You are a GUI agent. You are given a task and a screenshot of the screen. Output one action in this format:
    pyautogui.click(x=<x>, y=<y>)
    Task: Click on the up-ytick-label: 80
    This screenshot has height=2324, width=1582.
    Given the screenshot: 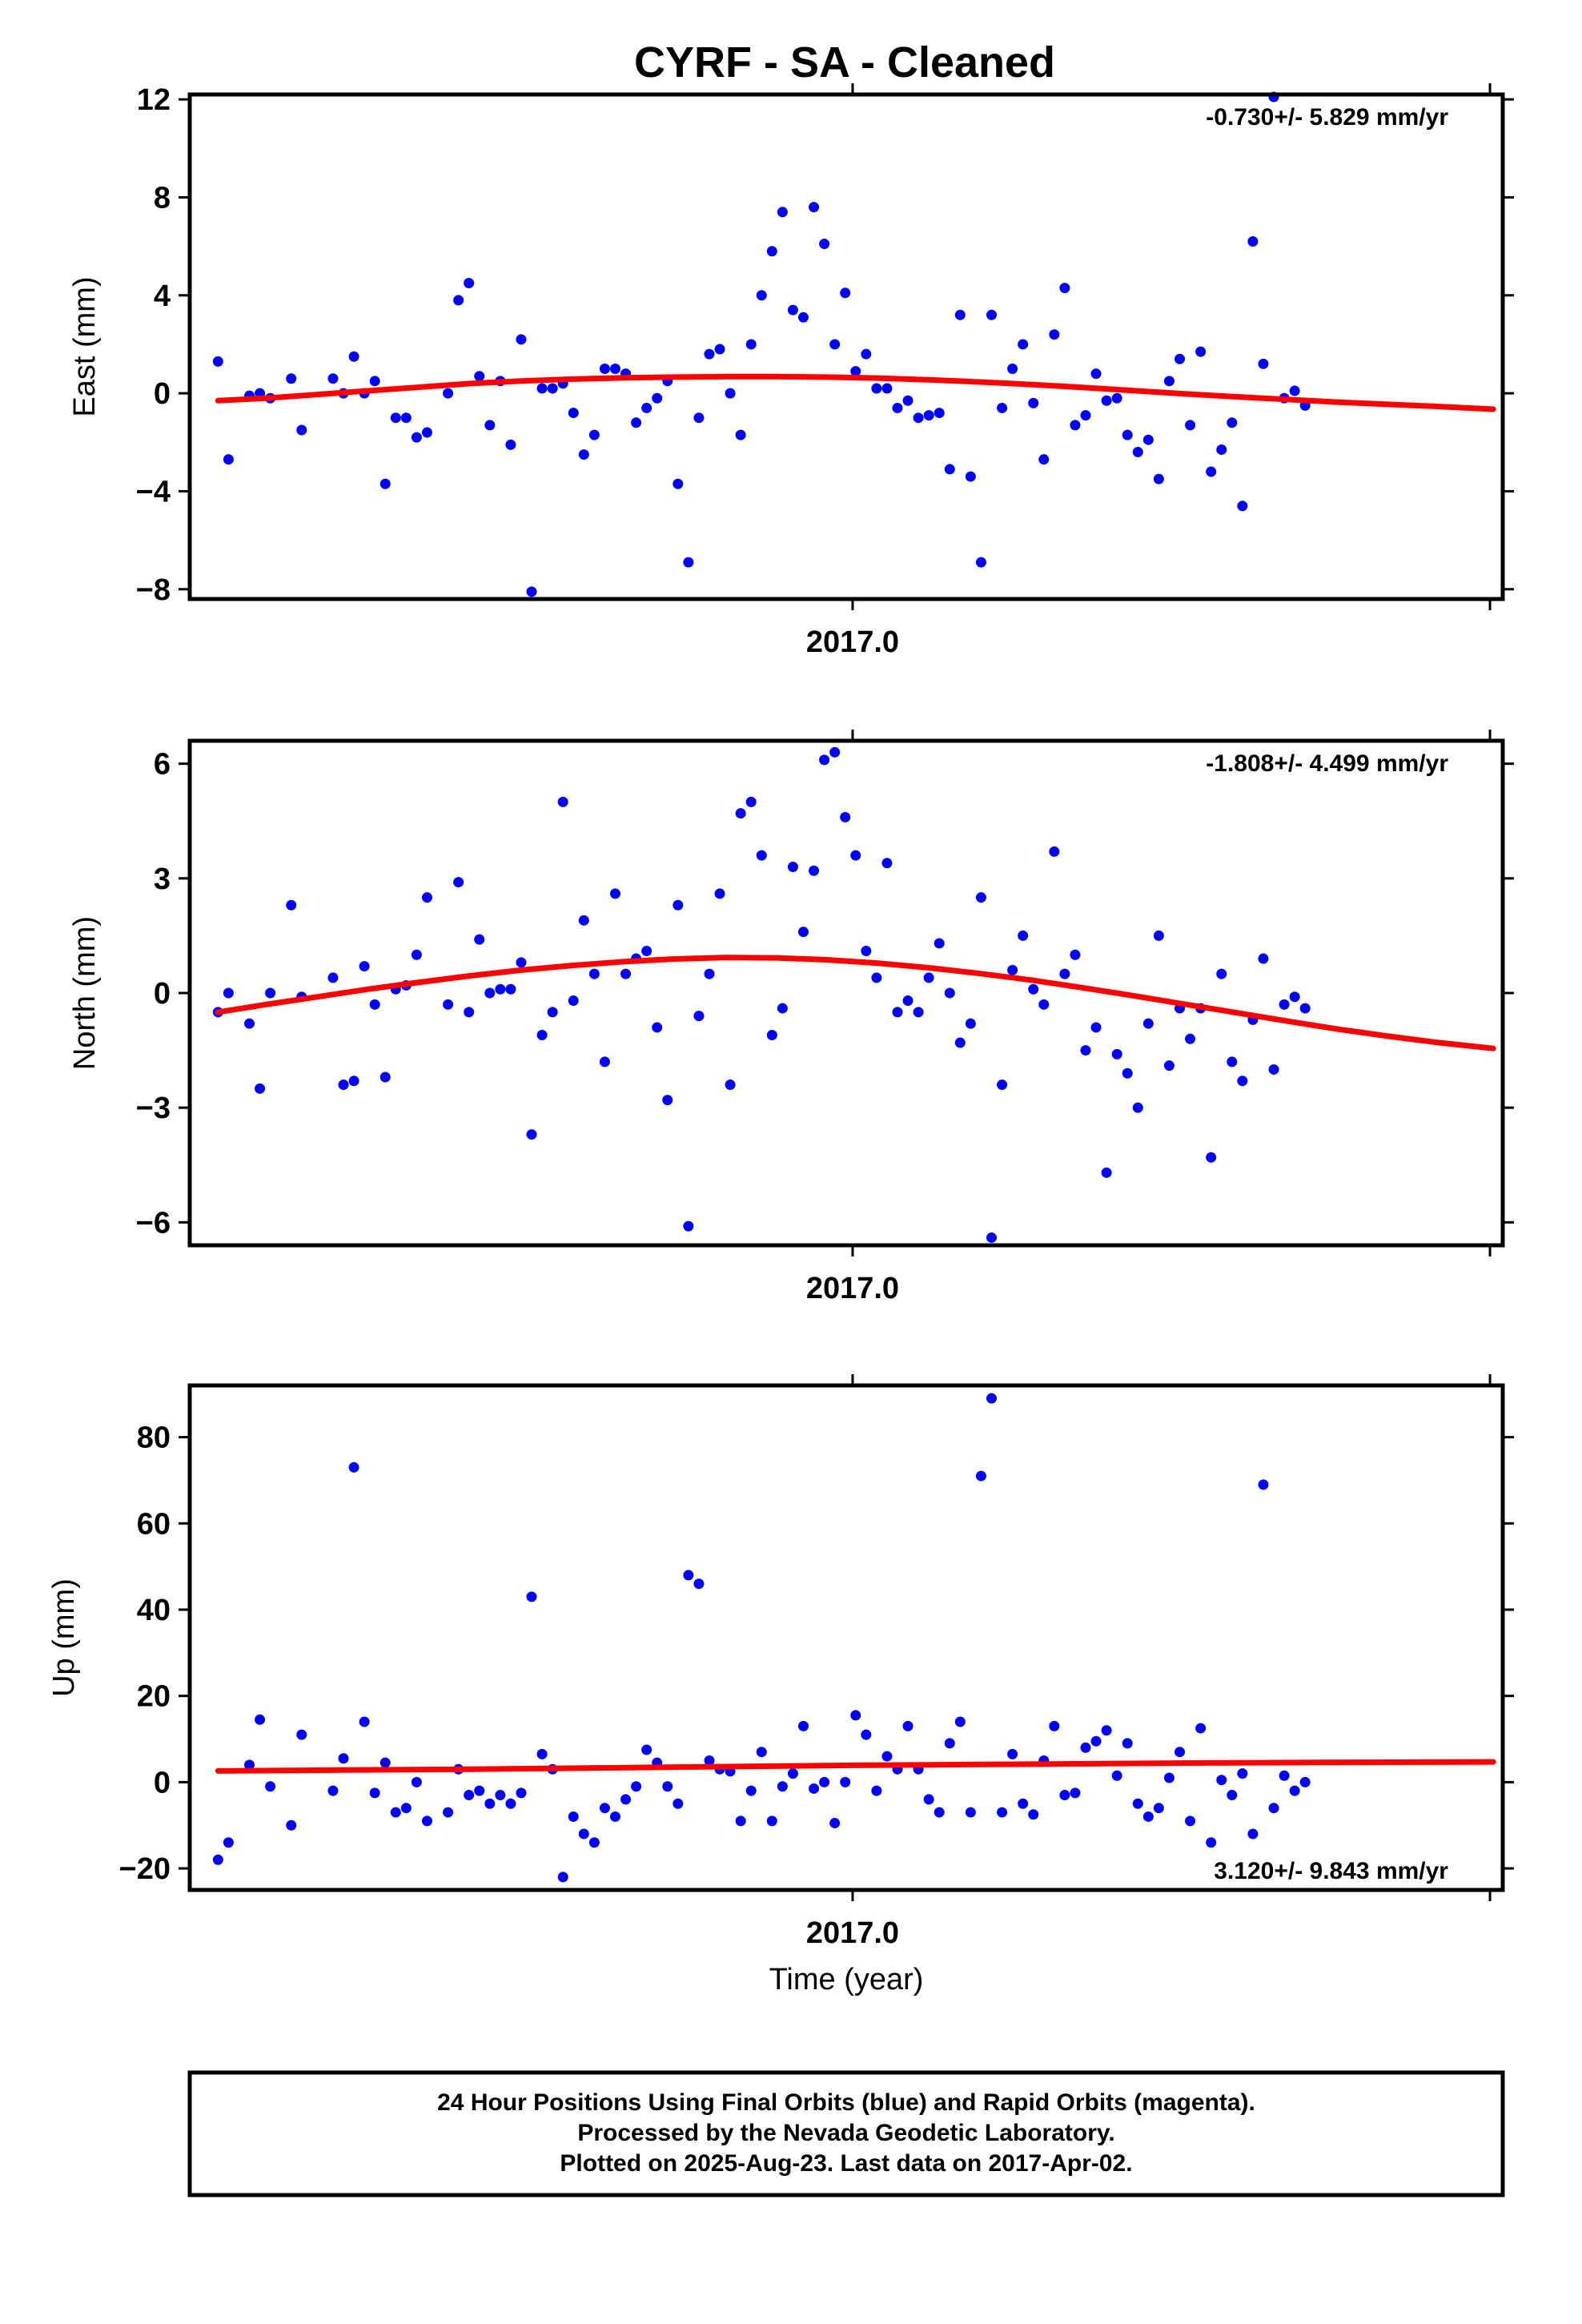 What is the action you would take?
    pyautogui.click(x=154, y=1438)
    